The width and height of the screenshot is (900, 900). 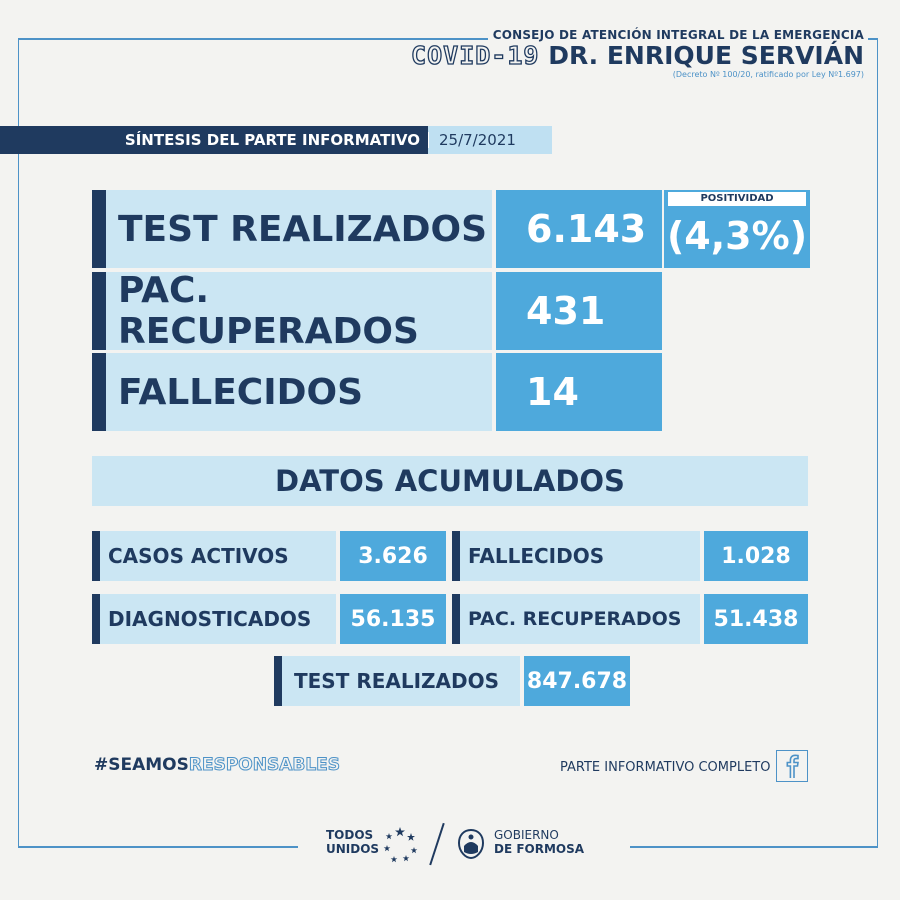 What do you see at coordinates (299, 229) in the screenshot?
I see `daily-tests-label: TEST REALIZADOS` at bounding box center [299, 229].